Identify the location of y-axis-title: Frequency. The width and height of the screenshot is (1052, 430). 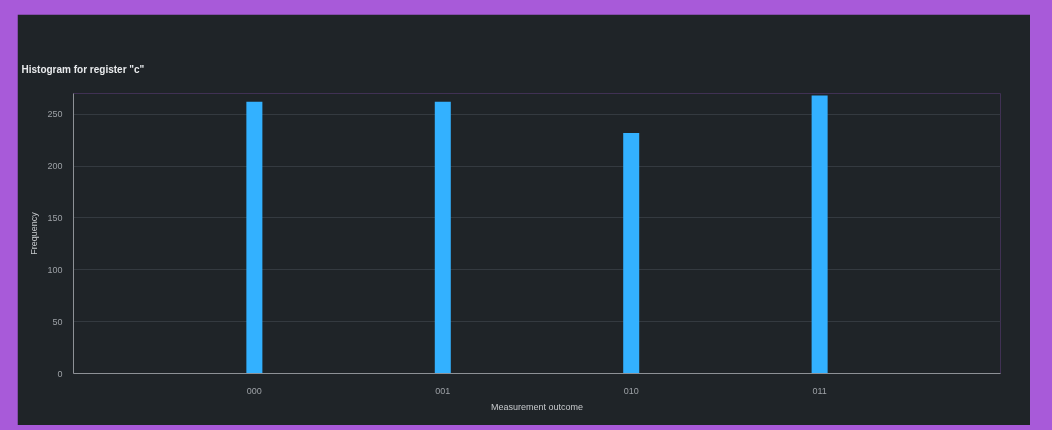
(34, 233).